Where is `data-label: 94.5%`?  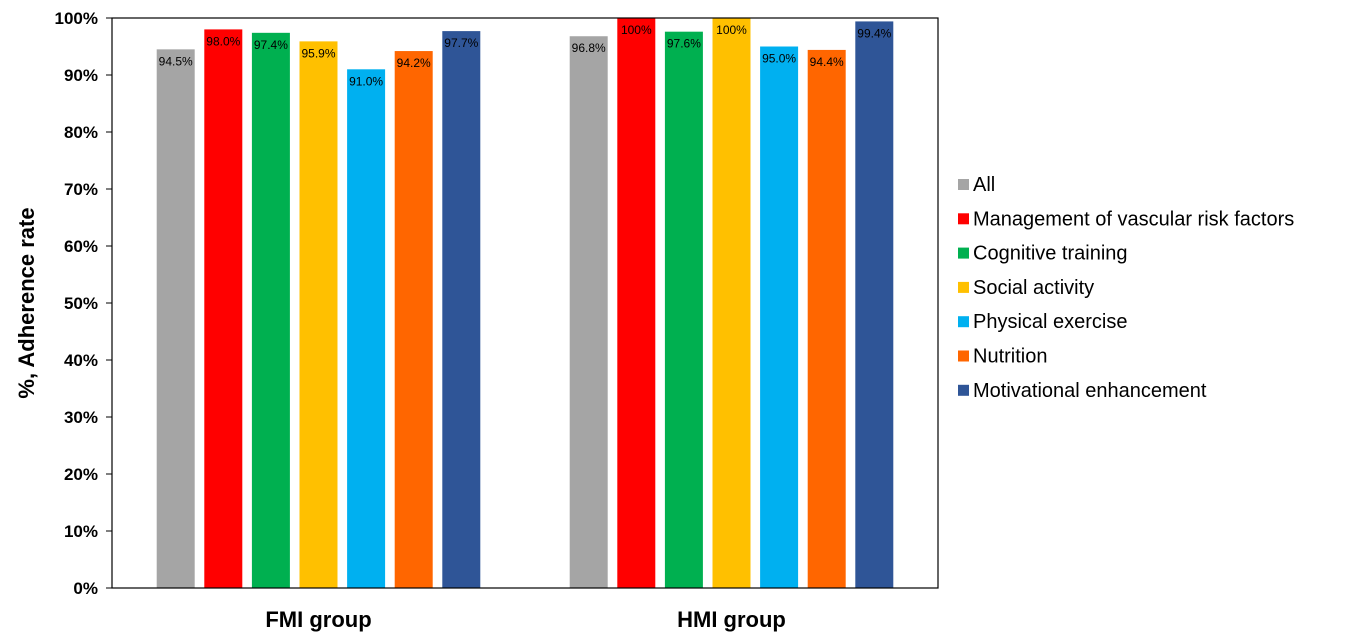 data-label: 94.5% is located at coordinates (176, 61).